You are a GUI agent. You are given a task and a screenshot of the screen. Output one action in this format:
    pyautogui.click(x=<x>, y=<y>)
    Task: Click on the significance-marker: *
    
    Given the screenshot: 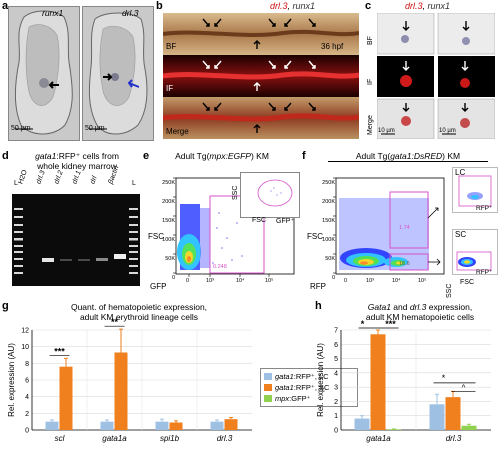 What is the action you would take?
    pyautogui.click(x=363, y=324)
    